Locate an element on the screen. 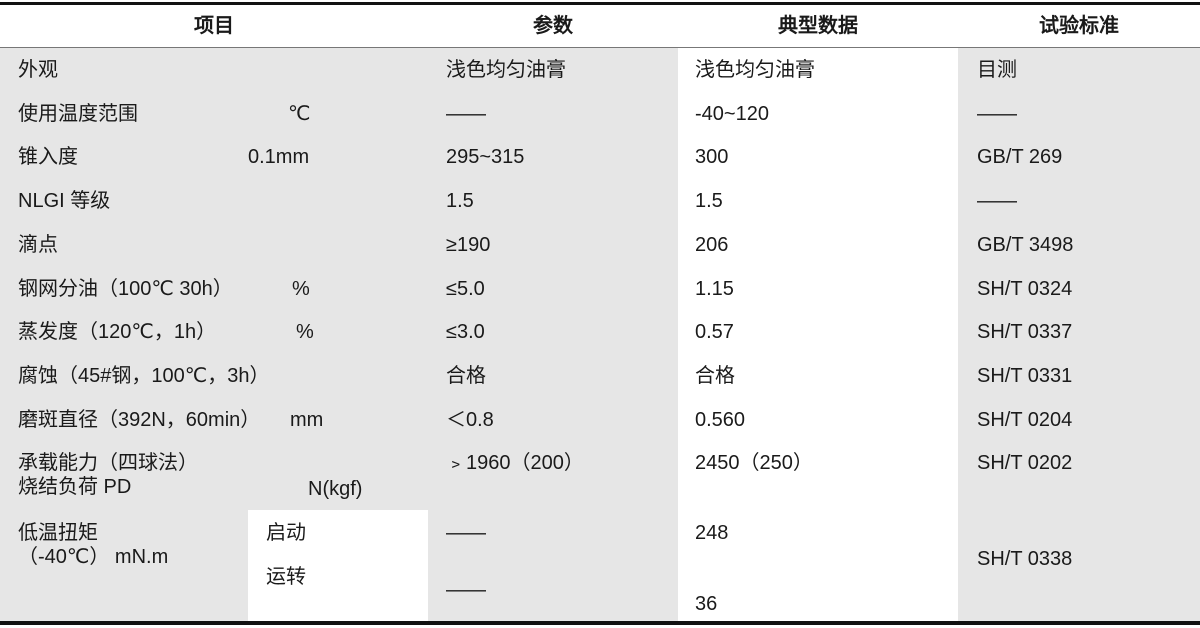 The height and width of the screenshot is (628, 1200). row-item: 锥入度 is located at coordinates (48, 157).